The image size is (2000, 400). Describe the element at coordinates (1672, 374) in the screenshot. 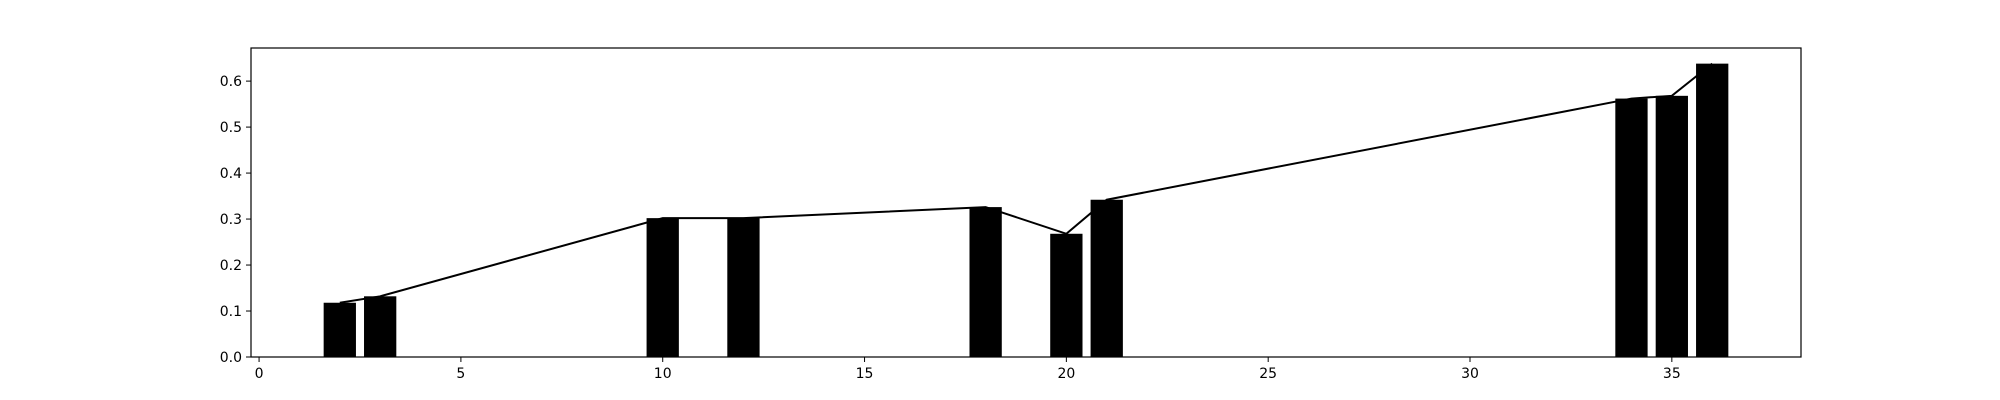

I see `x-tick-label: 35` at that location.